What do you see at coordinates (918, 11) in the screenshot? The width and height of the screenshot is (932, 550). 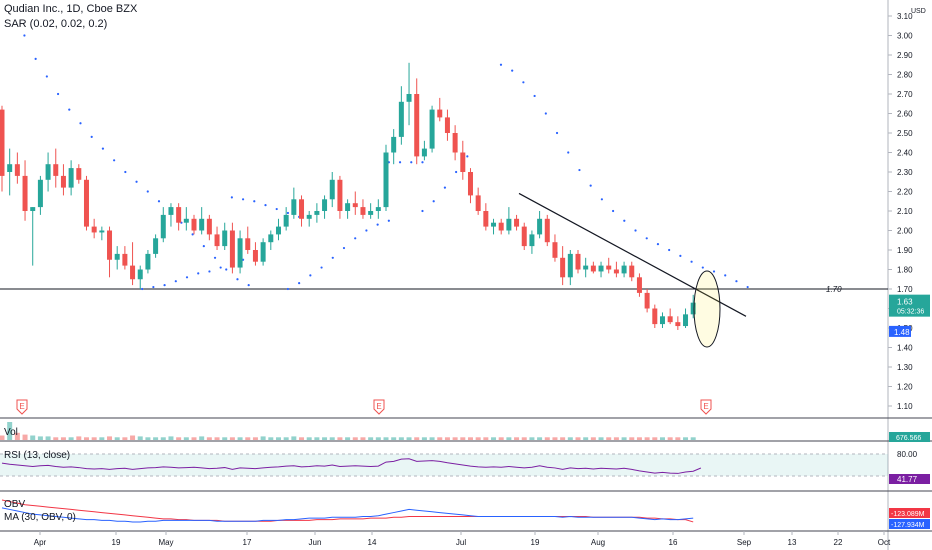 I see `currency-label: USD` at bounding box center [918, 11].